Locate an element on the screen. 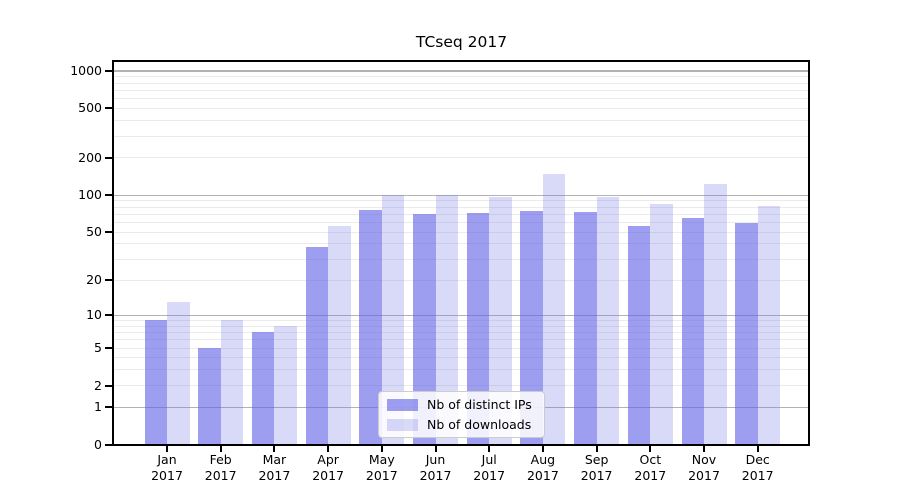  bar-nb-of-distinct-ips-jul is located at coordinates (478, 328).